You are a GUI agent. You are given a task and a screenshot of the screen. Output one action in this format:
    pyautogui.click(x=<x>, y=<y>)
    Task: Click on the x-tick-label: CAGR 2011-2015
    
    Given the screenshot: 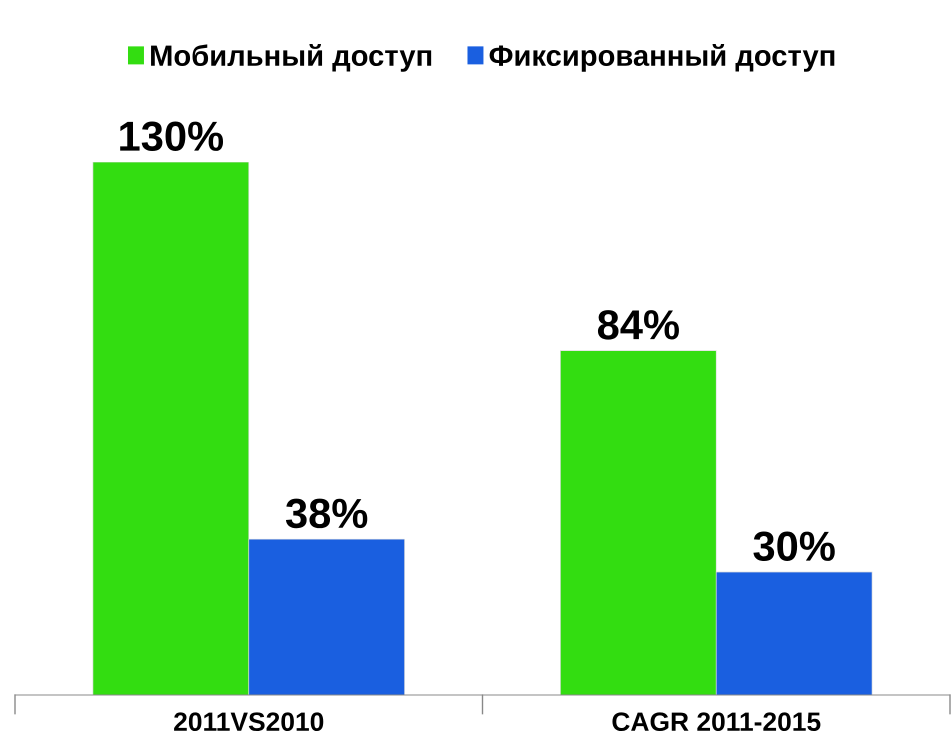 What is the action you would take?
    pyautogui.click(x=716, y=722)
    